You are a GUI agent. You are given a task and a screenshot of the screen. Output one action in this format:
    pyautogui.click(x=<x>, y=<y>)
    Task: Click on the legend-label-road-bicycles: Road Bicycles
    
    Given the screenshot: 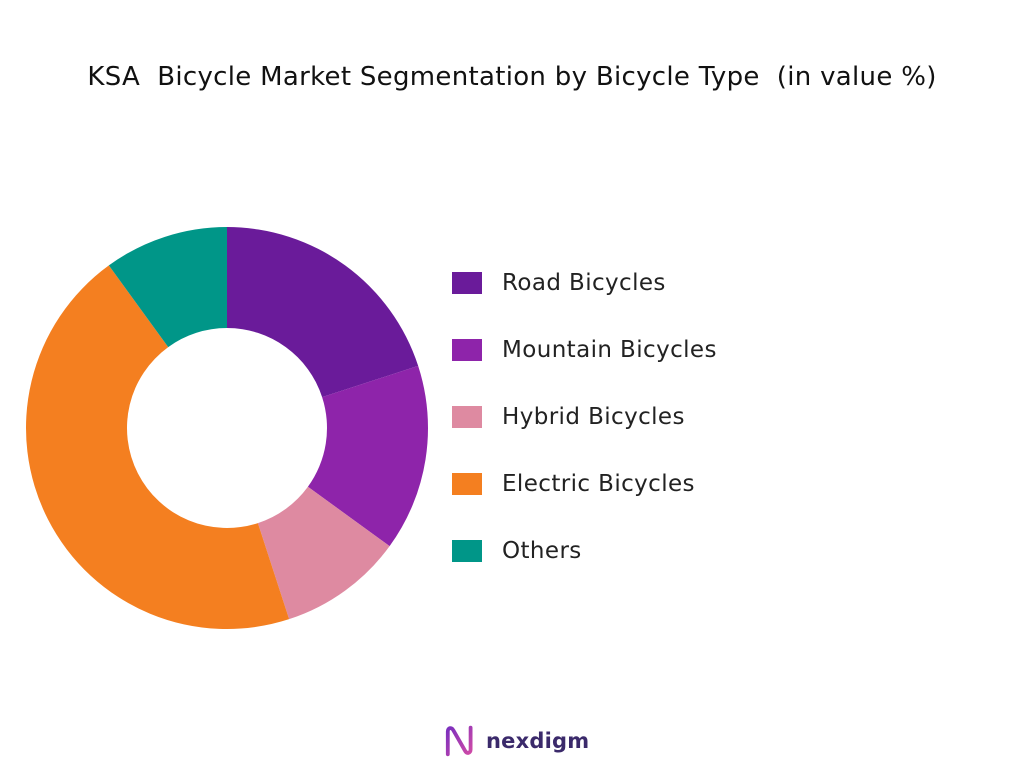 What is the action you would take?
    pyautogui.click(x=584, y=283)
    